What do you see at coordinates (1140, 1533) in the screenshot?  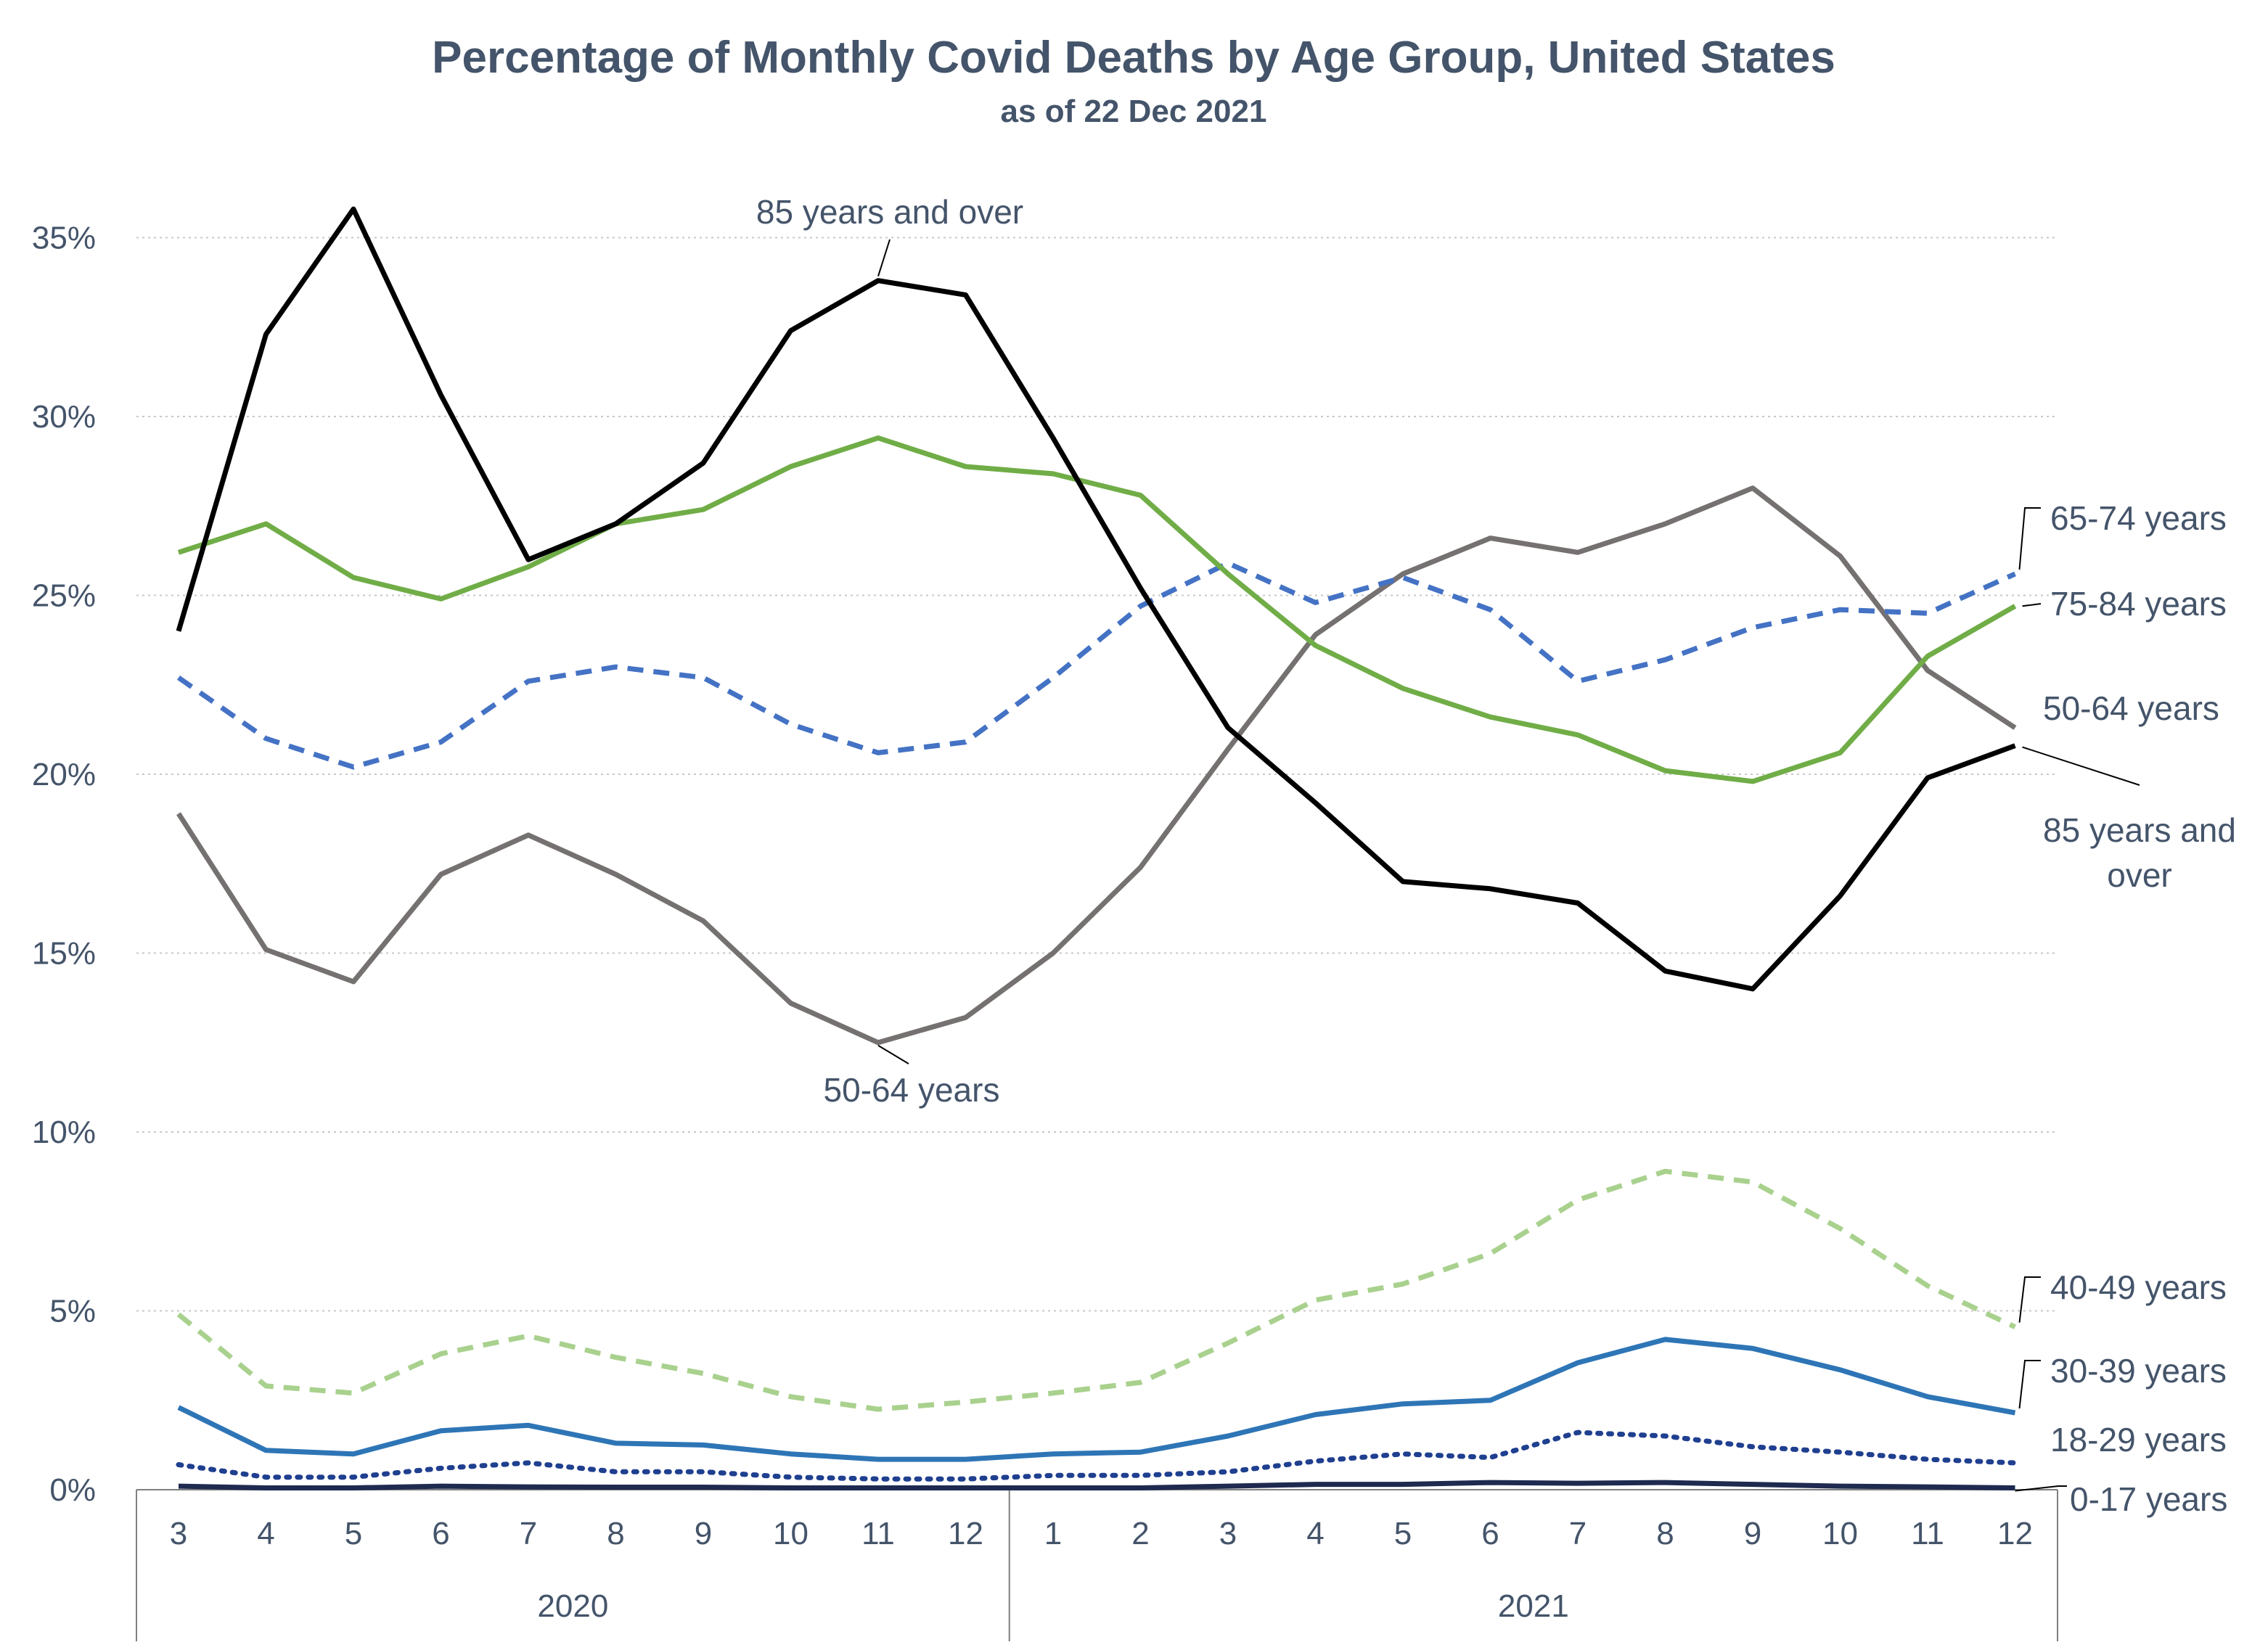 I see `x-tick-label: 2` at bounding box center [1140, 1533].